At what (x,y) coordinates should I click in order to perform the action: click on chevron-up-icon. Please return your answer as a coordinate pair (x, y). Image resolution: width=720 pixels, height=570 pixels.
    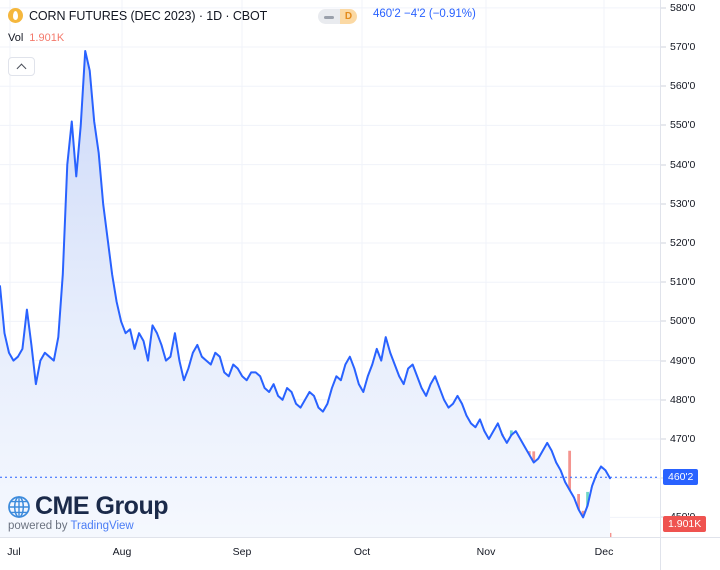
    Looking at the image, I should click on (22, 67).